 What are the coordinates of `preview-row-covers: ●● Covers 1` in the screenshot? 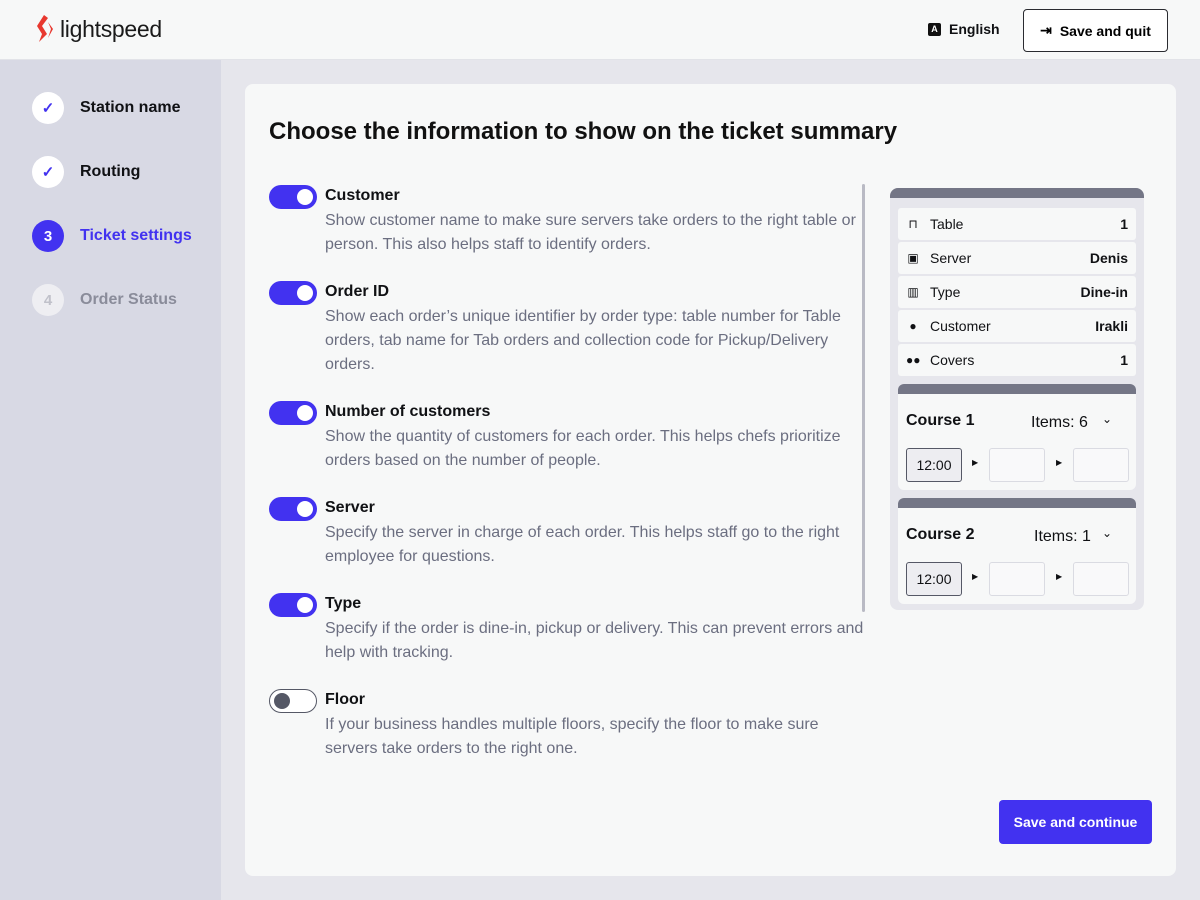 It's located at (1017, 360).